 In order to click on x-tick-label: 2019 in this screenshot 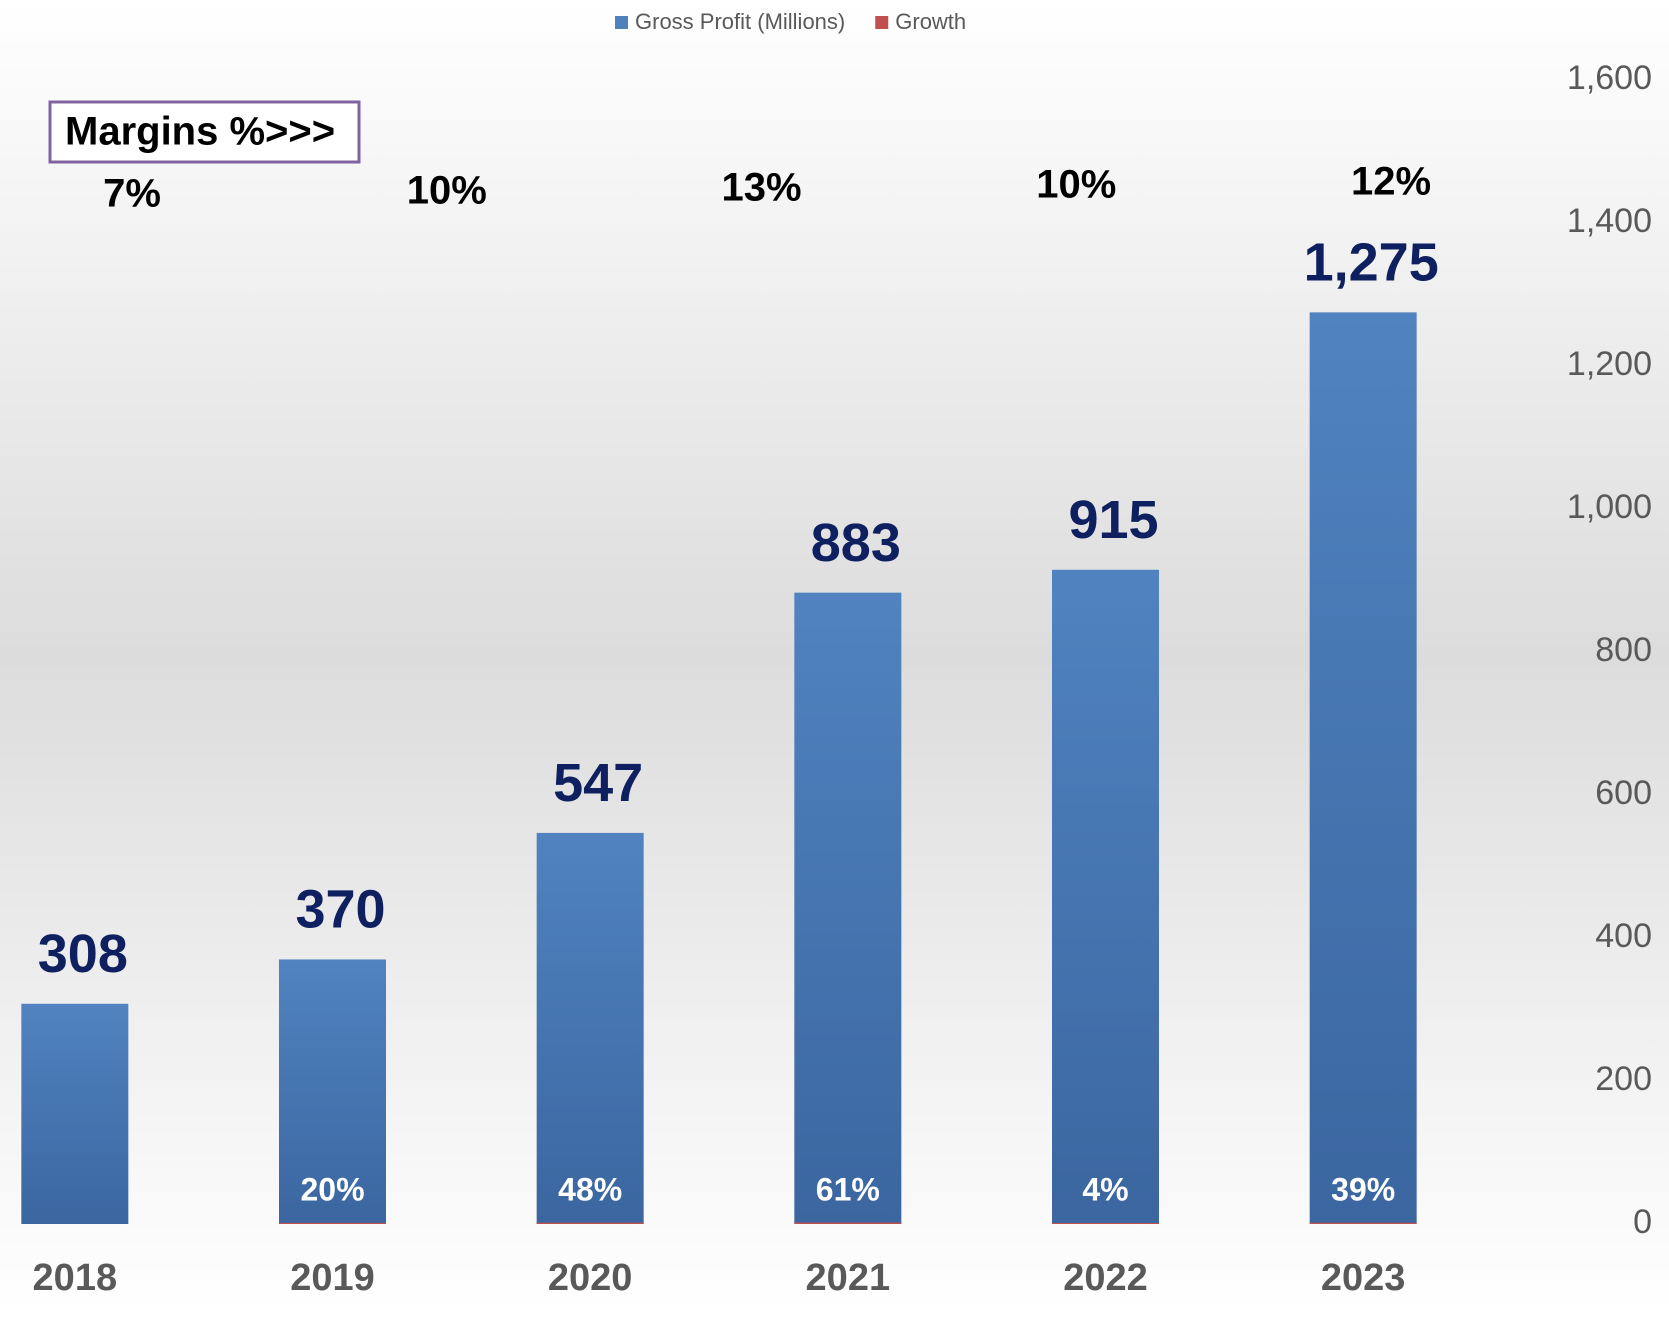, I will do `click(332, 1278)`.